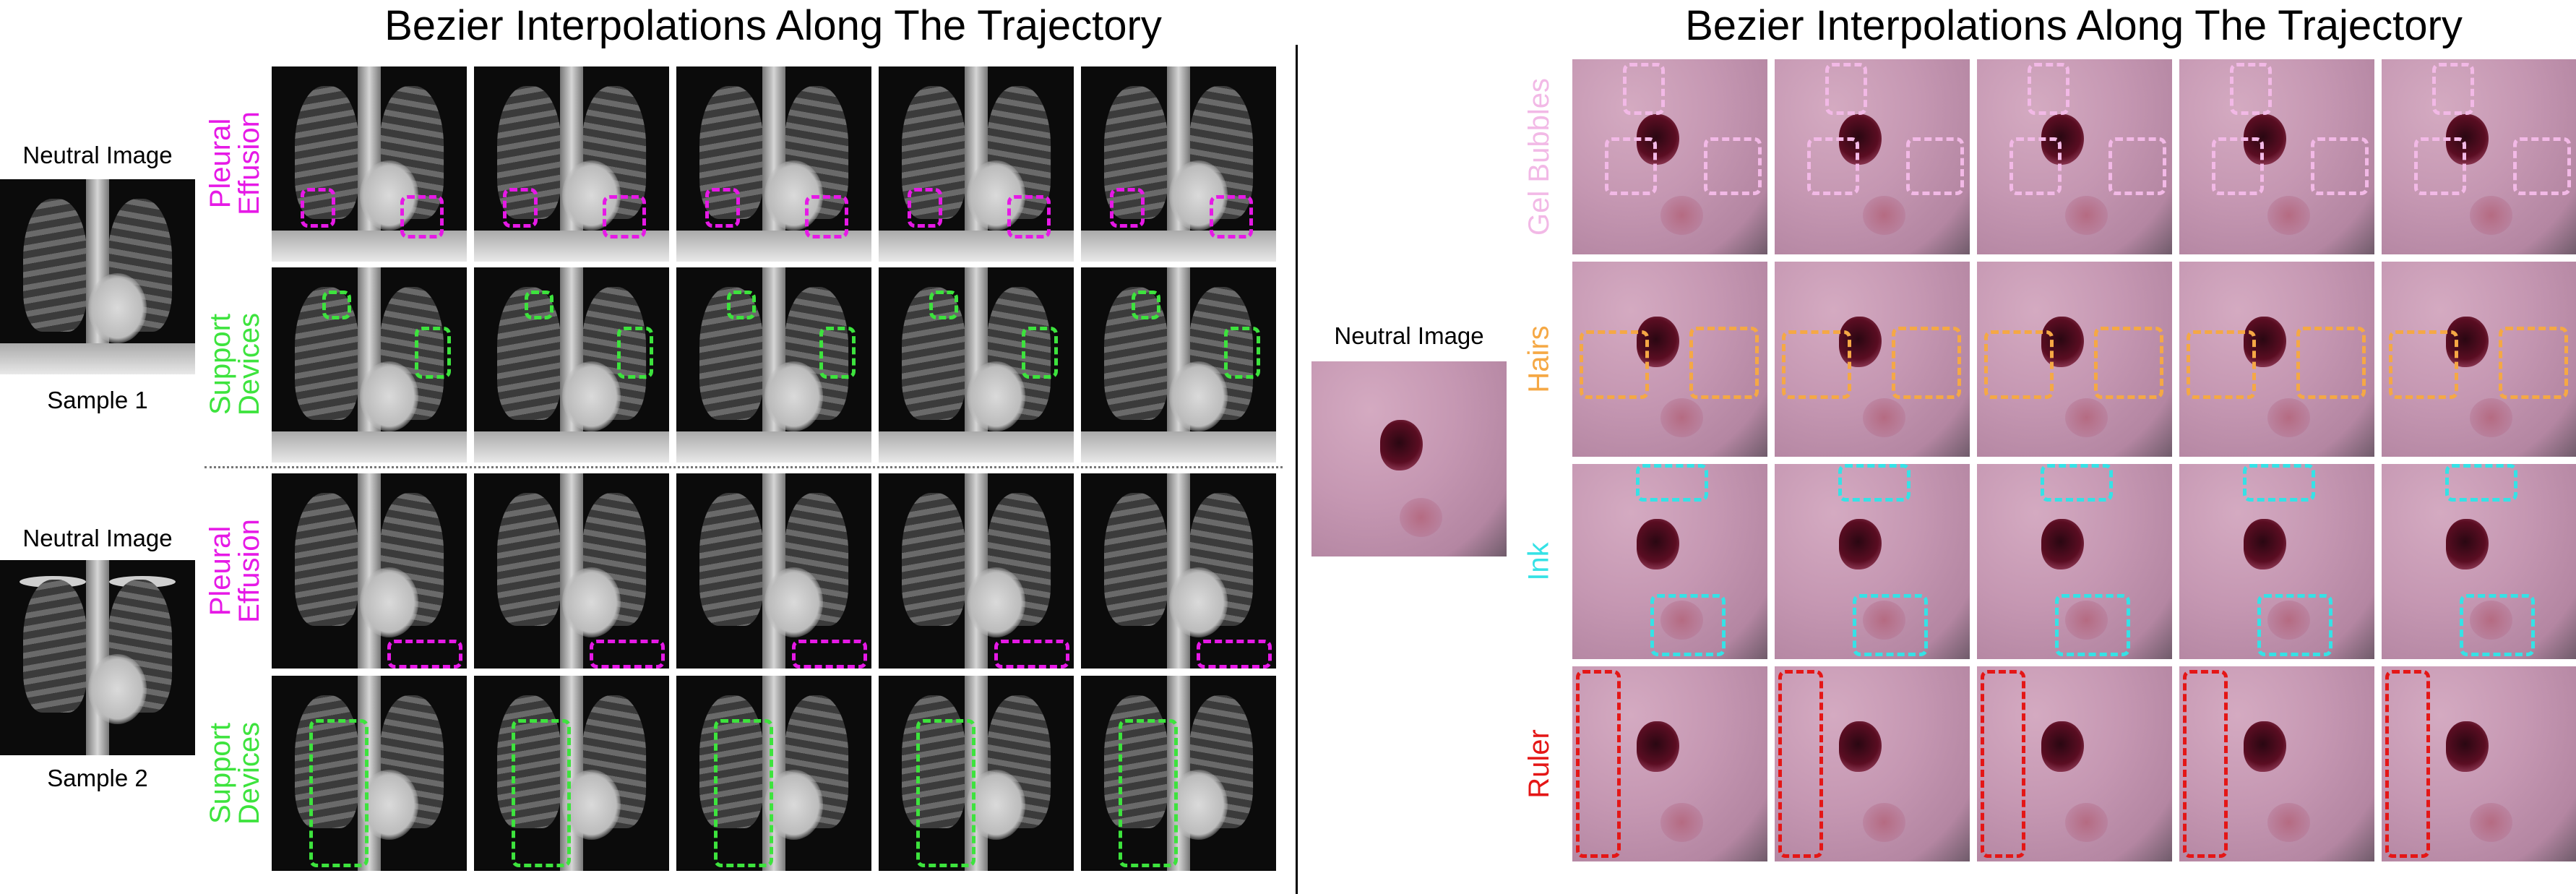 The height and width of the screenshot is (894, 2576). Describe the element at coordinates (234, 571) in the screenshot. I see `row-label-pleural-effusion: Pleural Effusion` at that location.